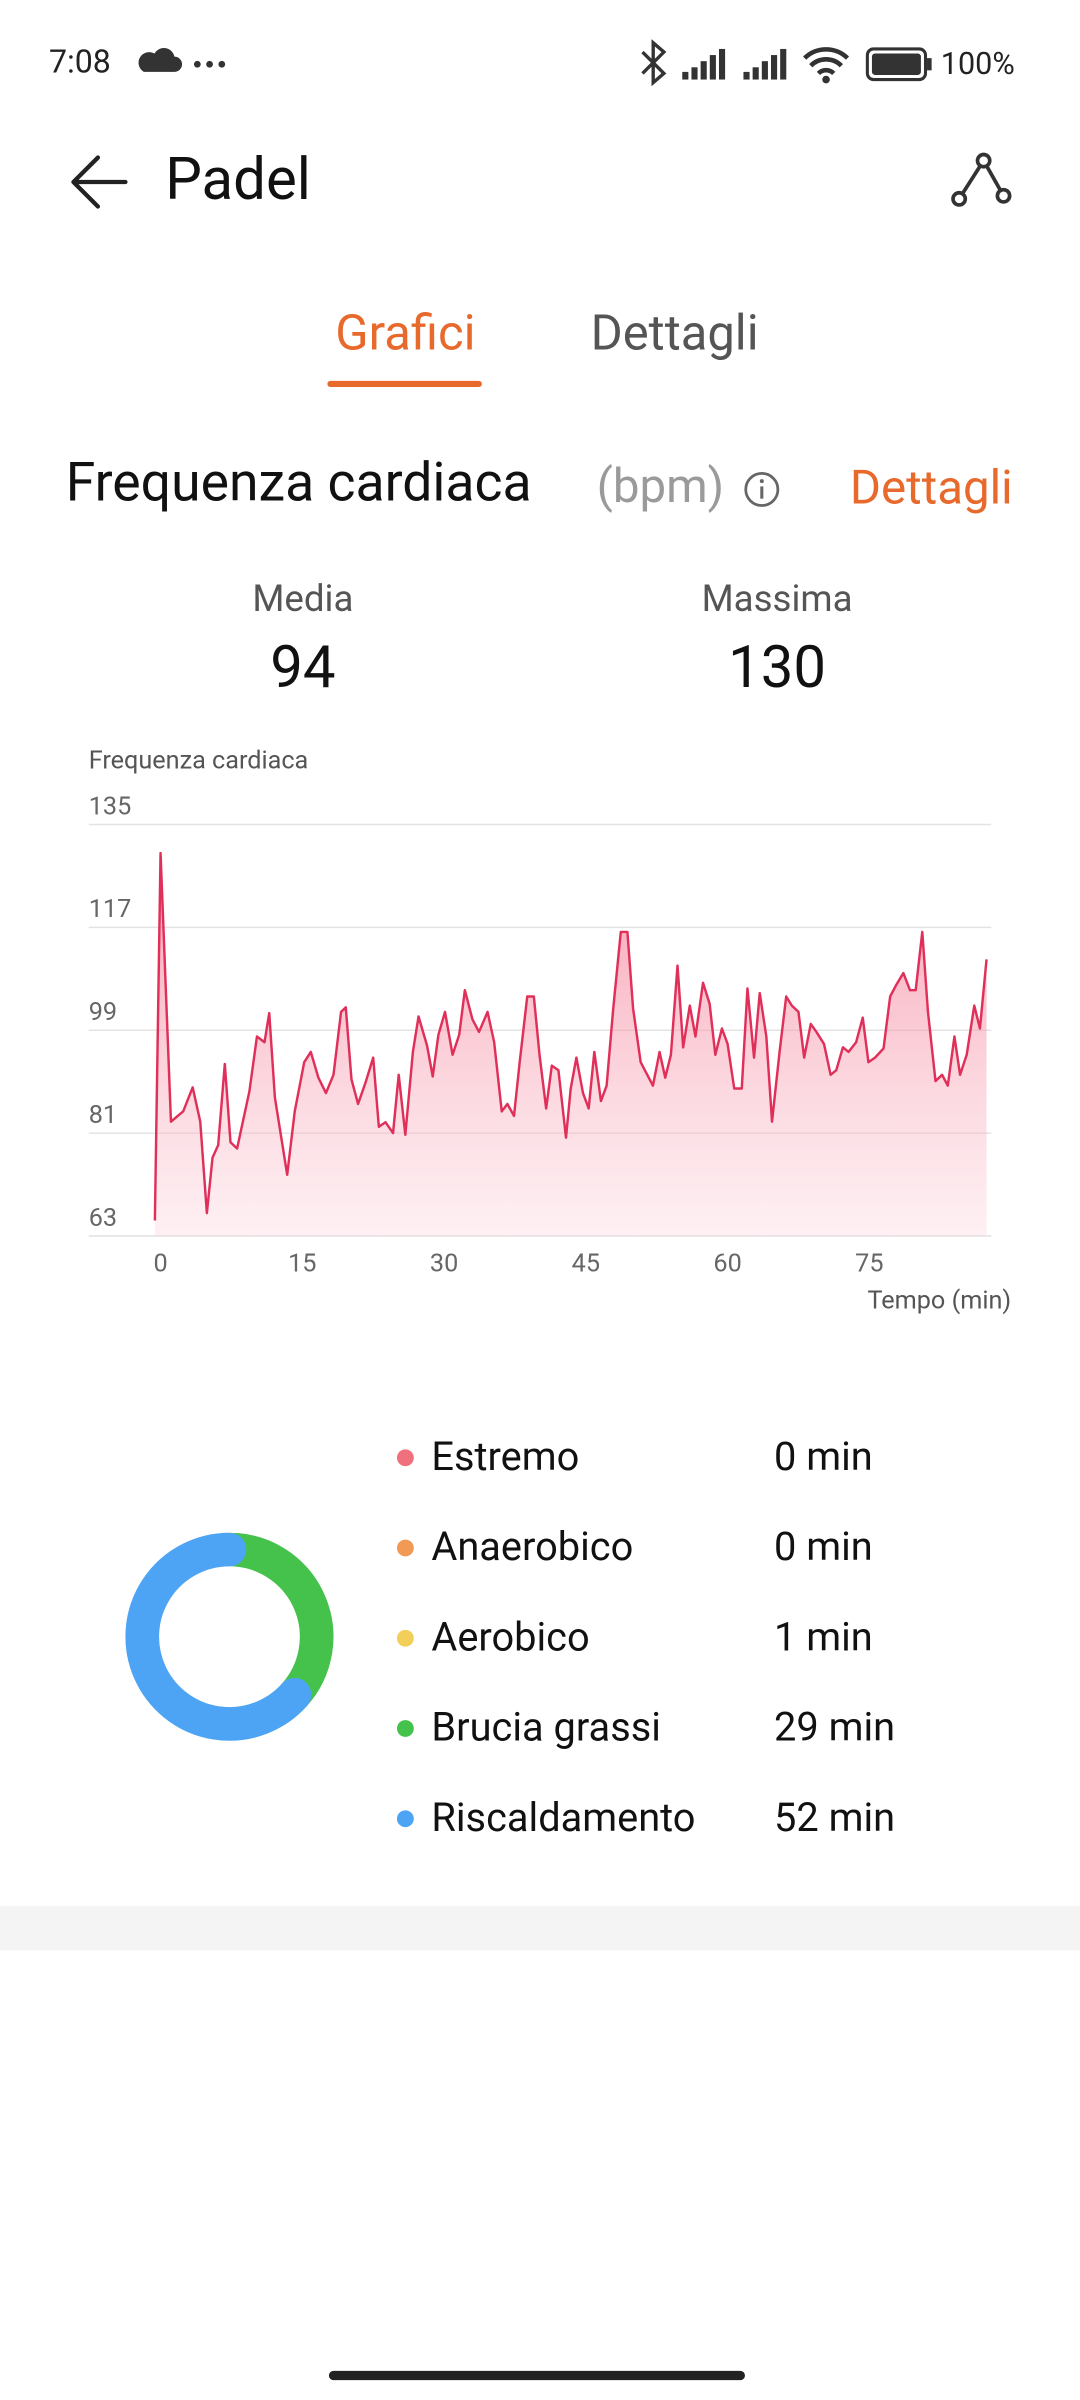 This screenshot has height=2400, width=1080. I want to click on area, so click(570, 1044).